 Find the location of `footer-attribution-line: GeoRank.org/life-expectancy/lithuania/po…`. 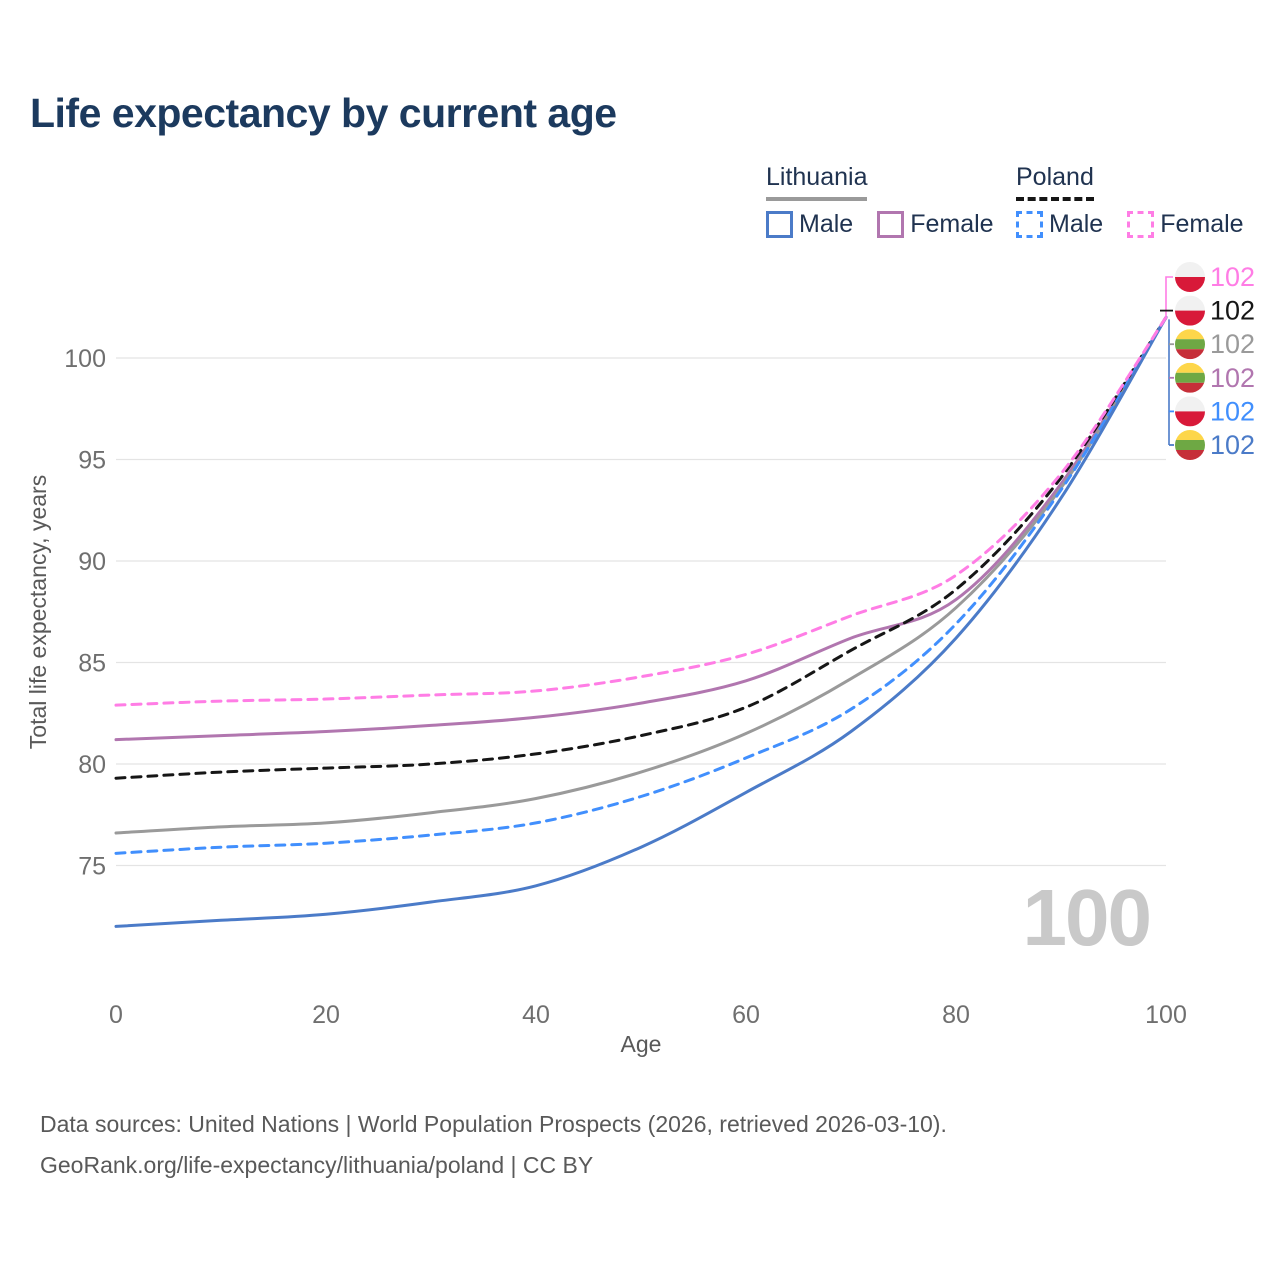

footer-attribution-line: GeoRank.org/life-expectancy/lithuania/po… is located at coordinates (317, 1165).